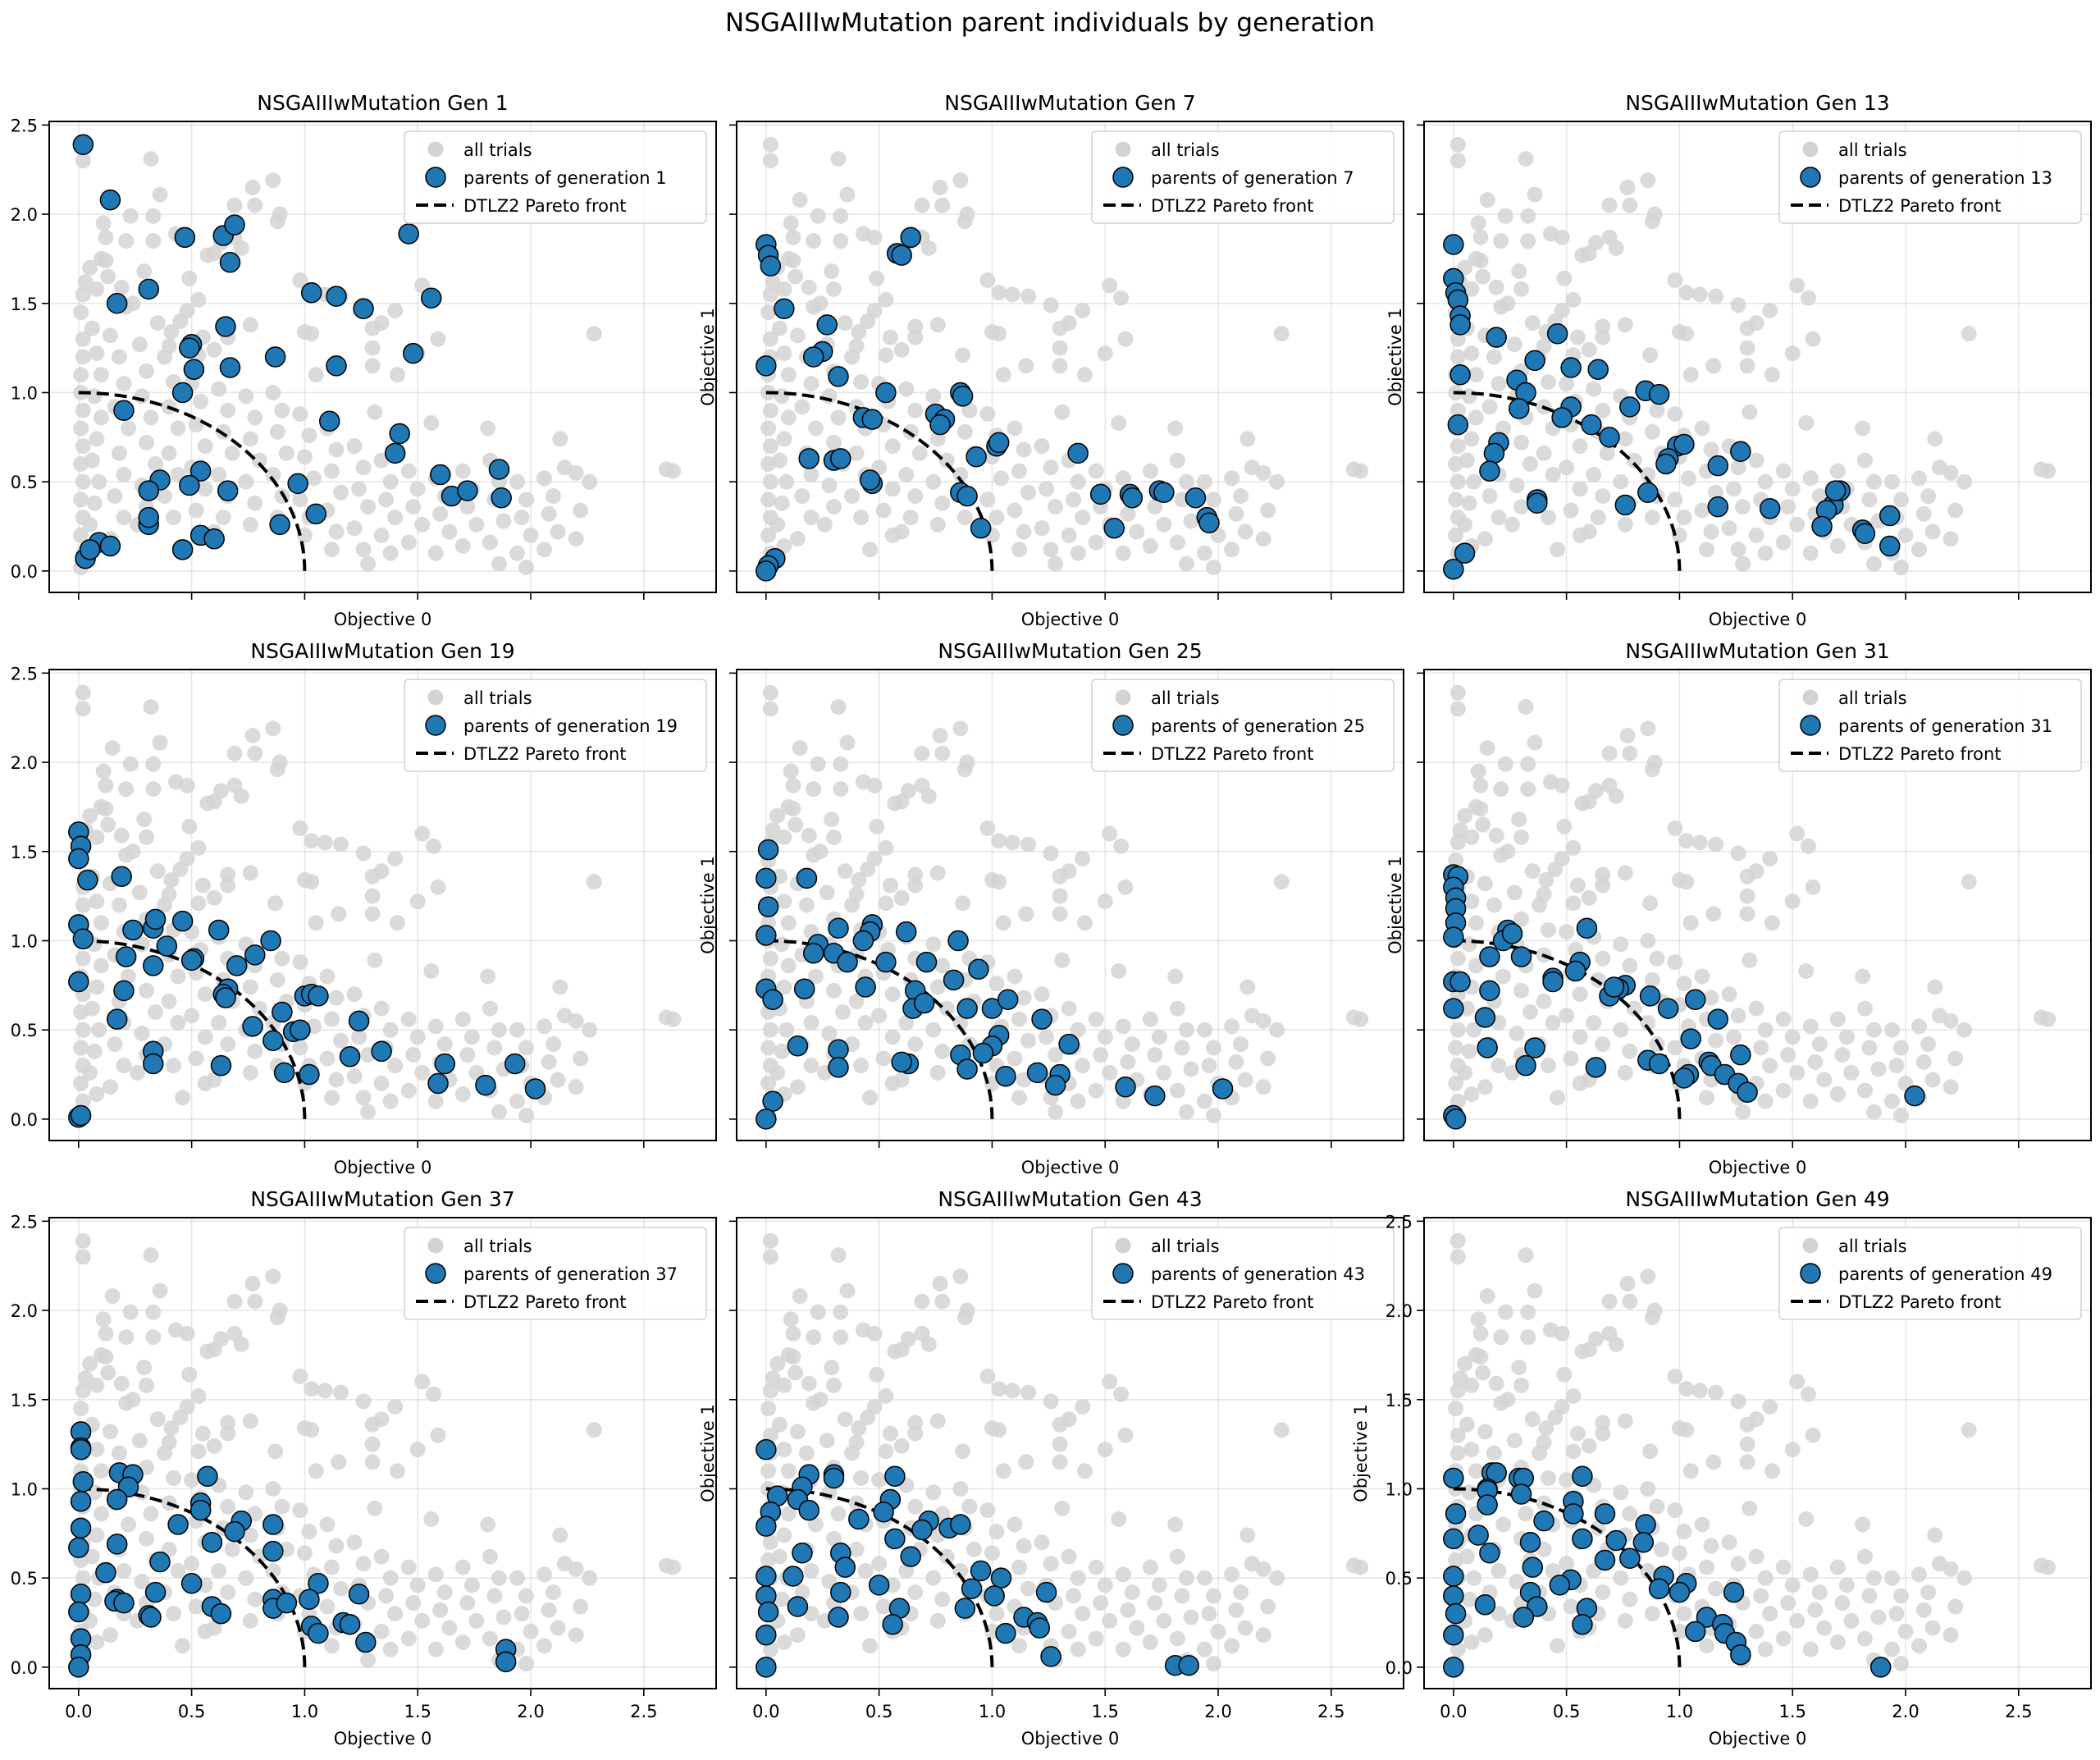  I want to click on legend-all-trials-label: all trials, so click(1873, 150).